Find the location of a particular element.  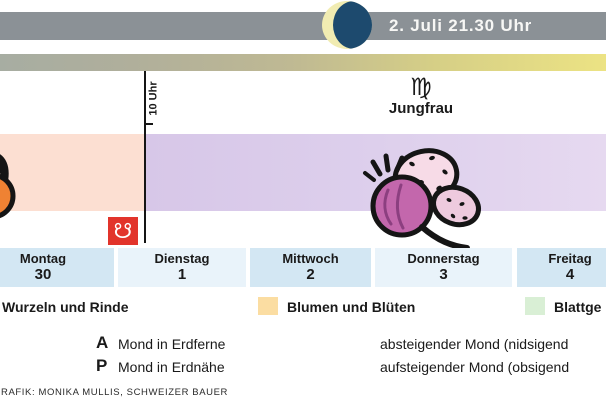

day-cell-montag: Montag 30 is located at coordinates (57, 267).